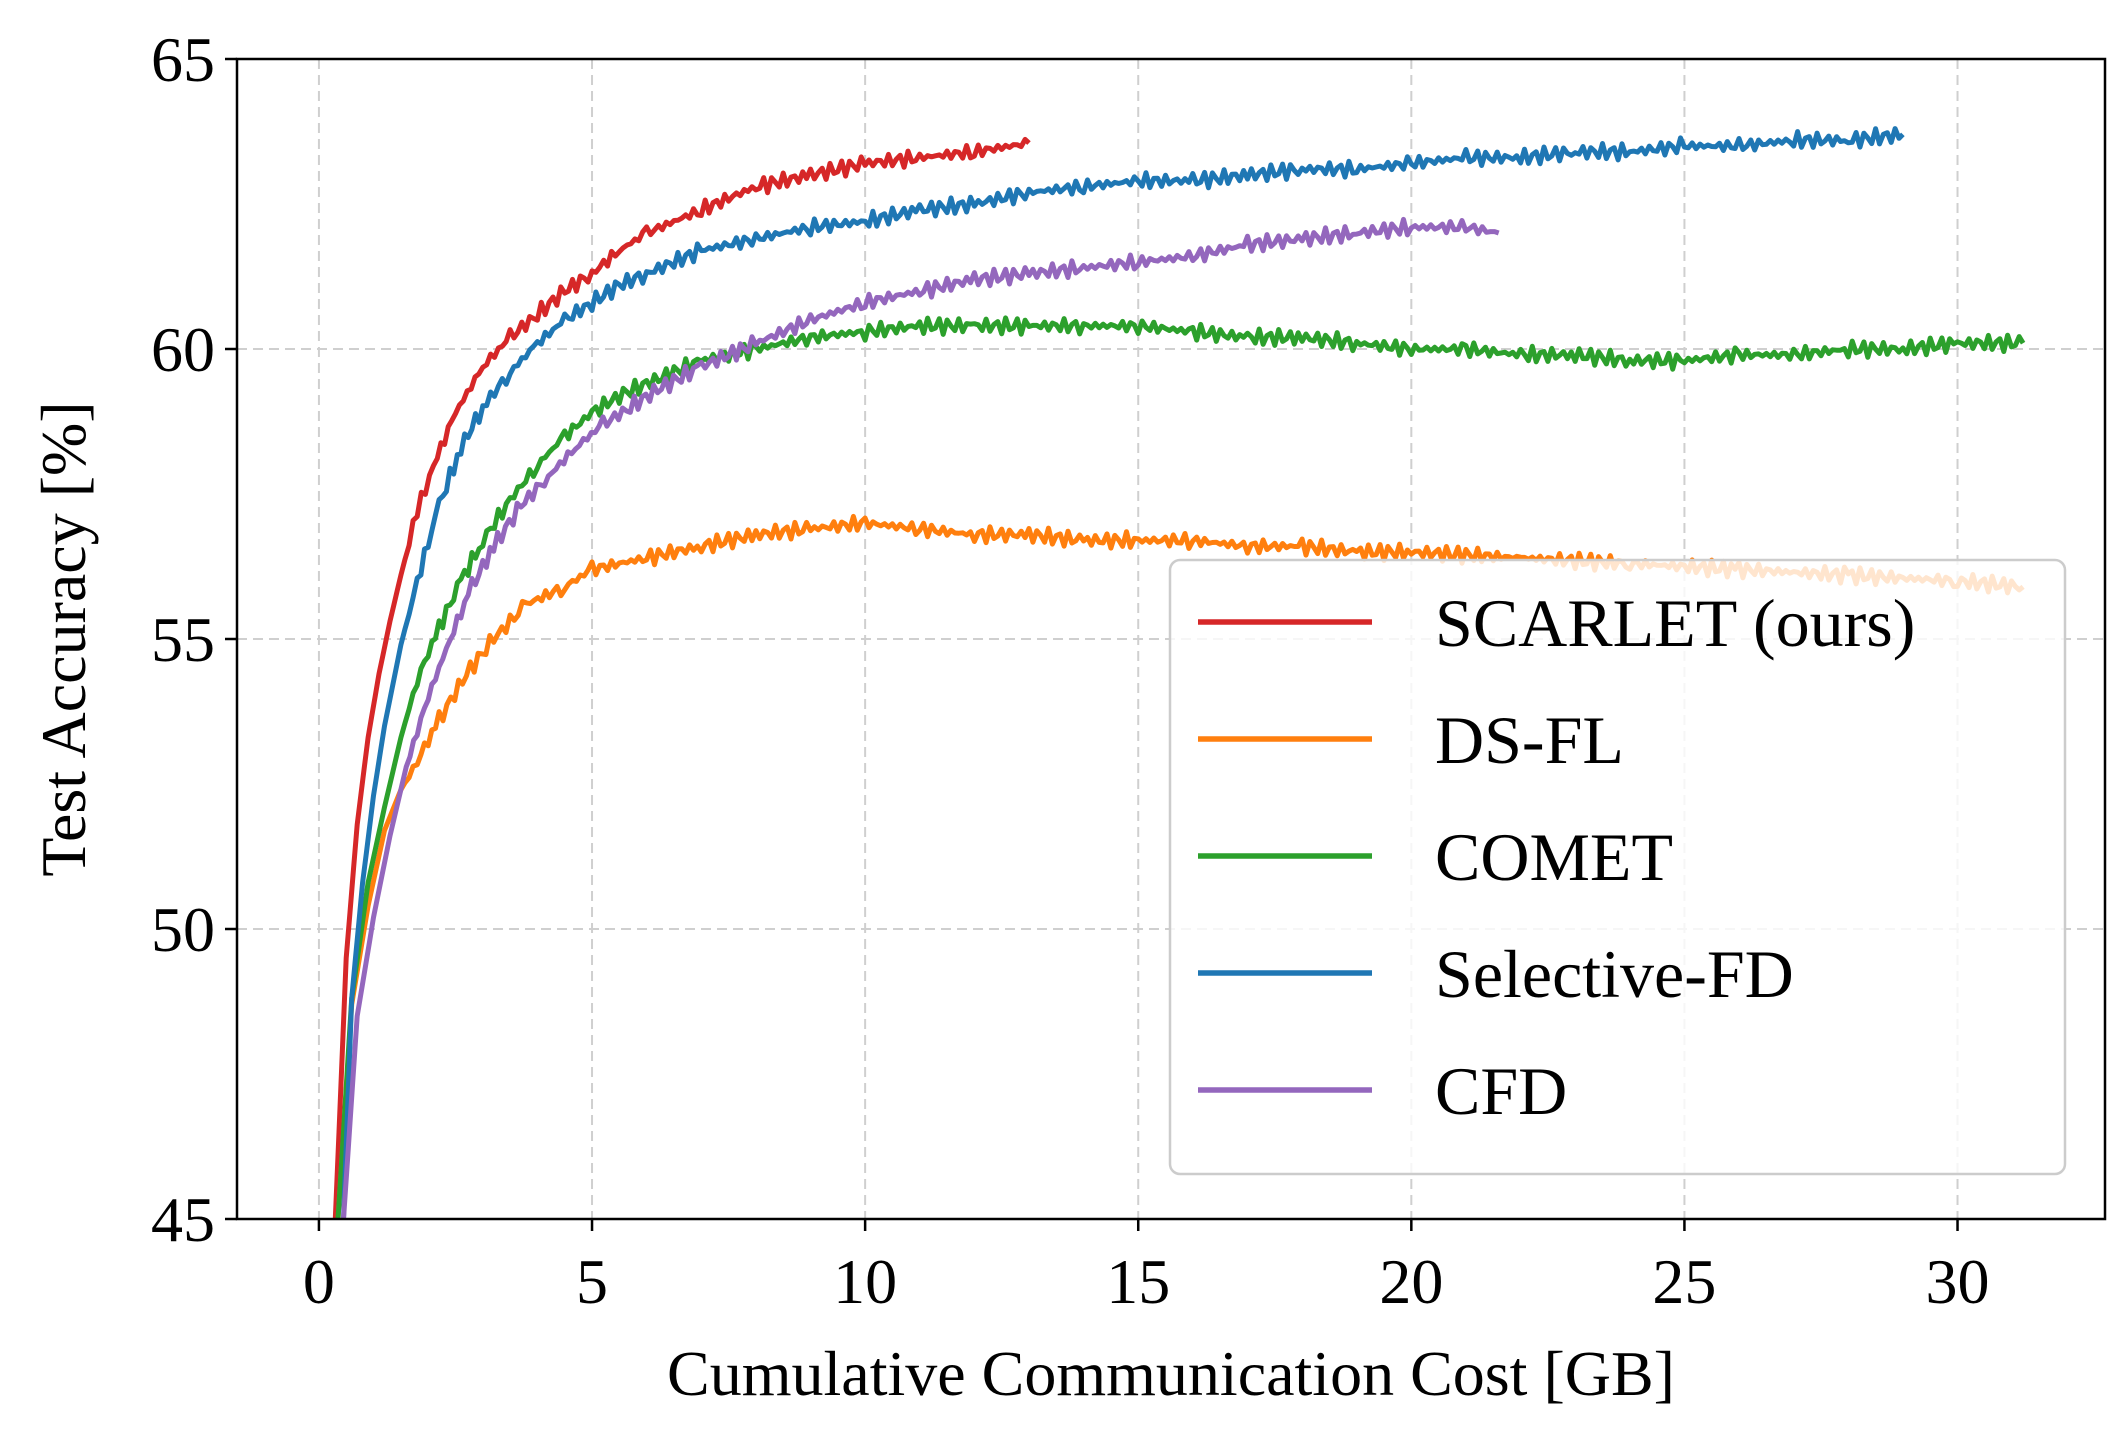  Describe the element at coordinates (1138, 1281) in the screenshot. I see `x-tick-label: 15` at that location.